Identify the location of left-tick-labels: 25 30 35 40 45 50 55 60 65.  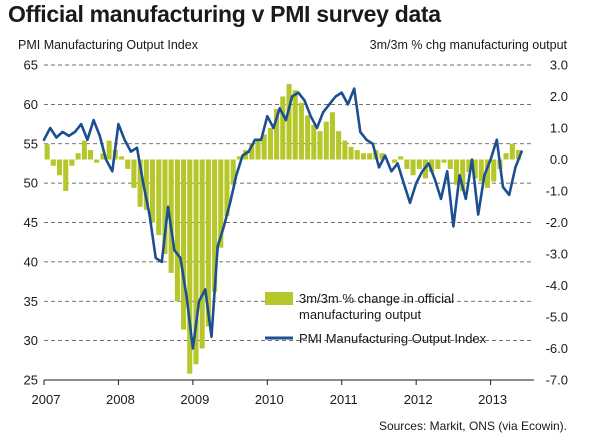
(31, 223).